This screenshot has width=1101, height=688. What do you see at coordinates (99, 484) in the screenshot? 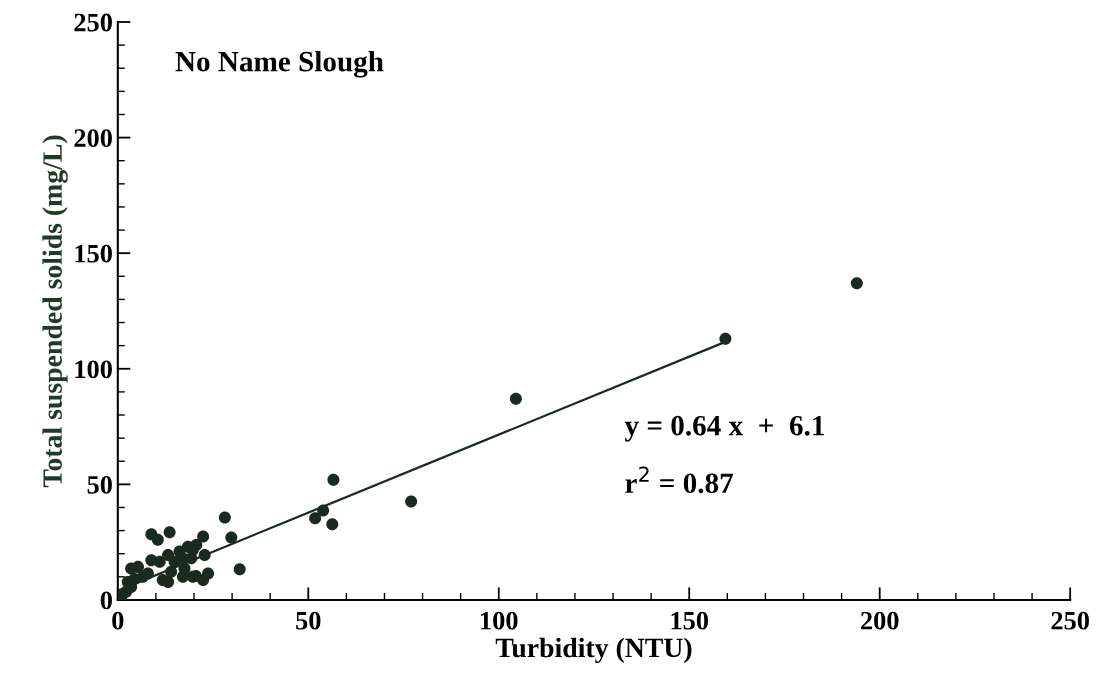
I see `y-tick-label: 50` at bounding box center [99, 484].